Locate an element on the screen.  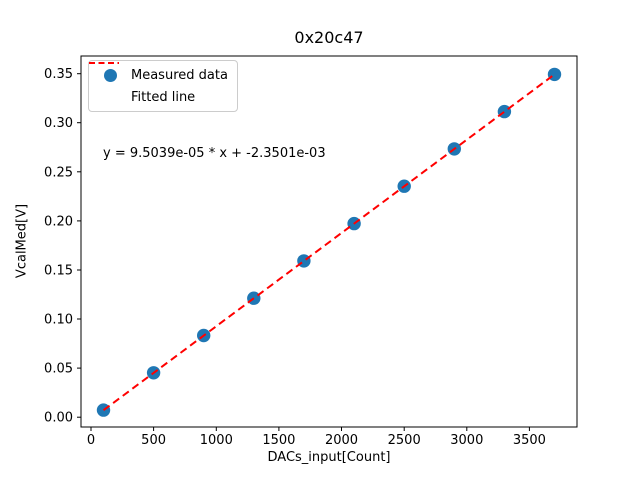
x-tick-label: 2500 is located at coordinates (404, 440).